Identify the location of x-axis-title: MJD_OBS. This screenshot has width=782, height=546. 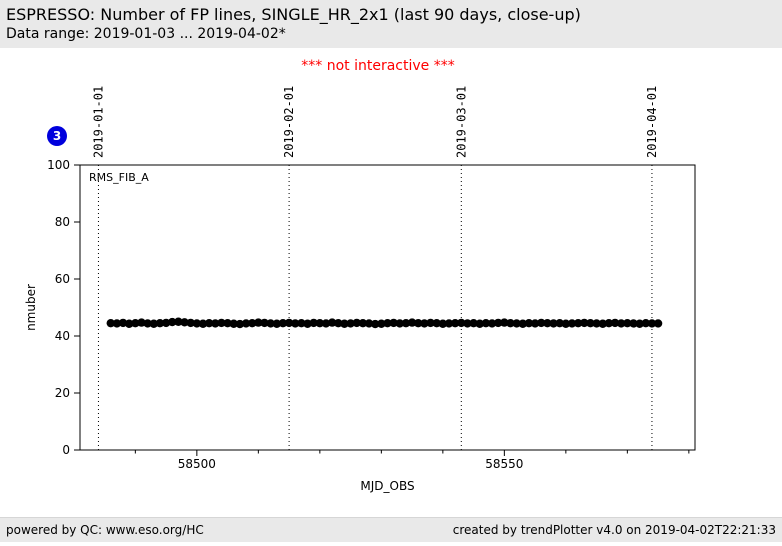
(387, 486).